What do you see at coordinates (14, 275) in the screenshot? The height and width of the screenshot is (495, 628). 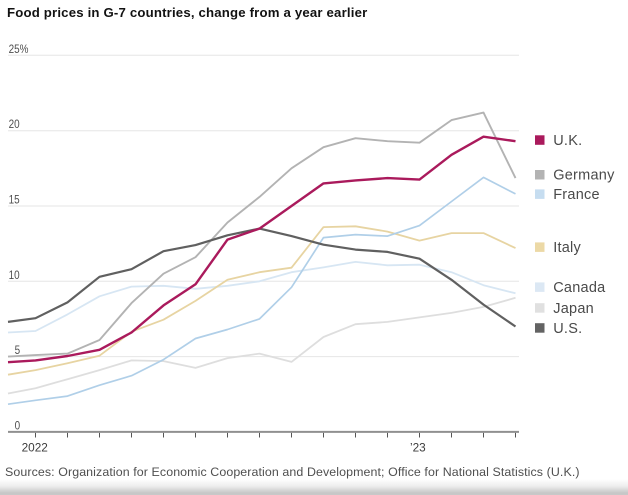 I see `svg-text: 10` at bounding box center [14, 275].